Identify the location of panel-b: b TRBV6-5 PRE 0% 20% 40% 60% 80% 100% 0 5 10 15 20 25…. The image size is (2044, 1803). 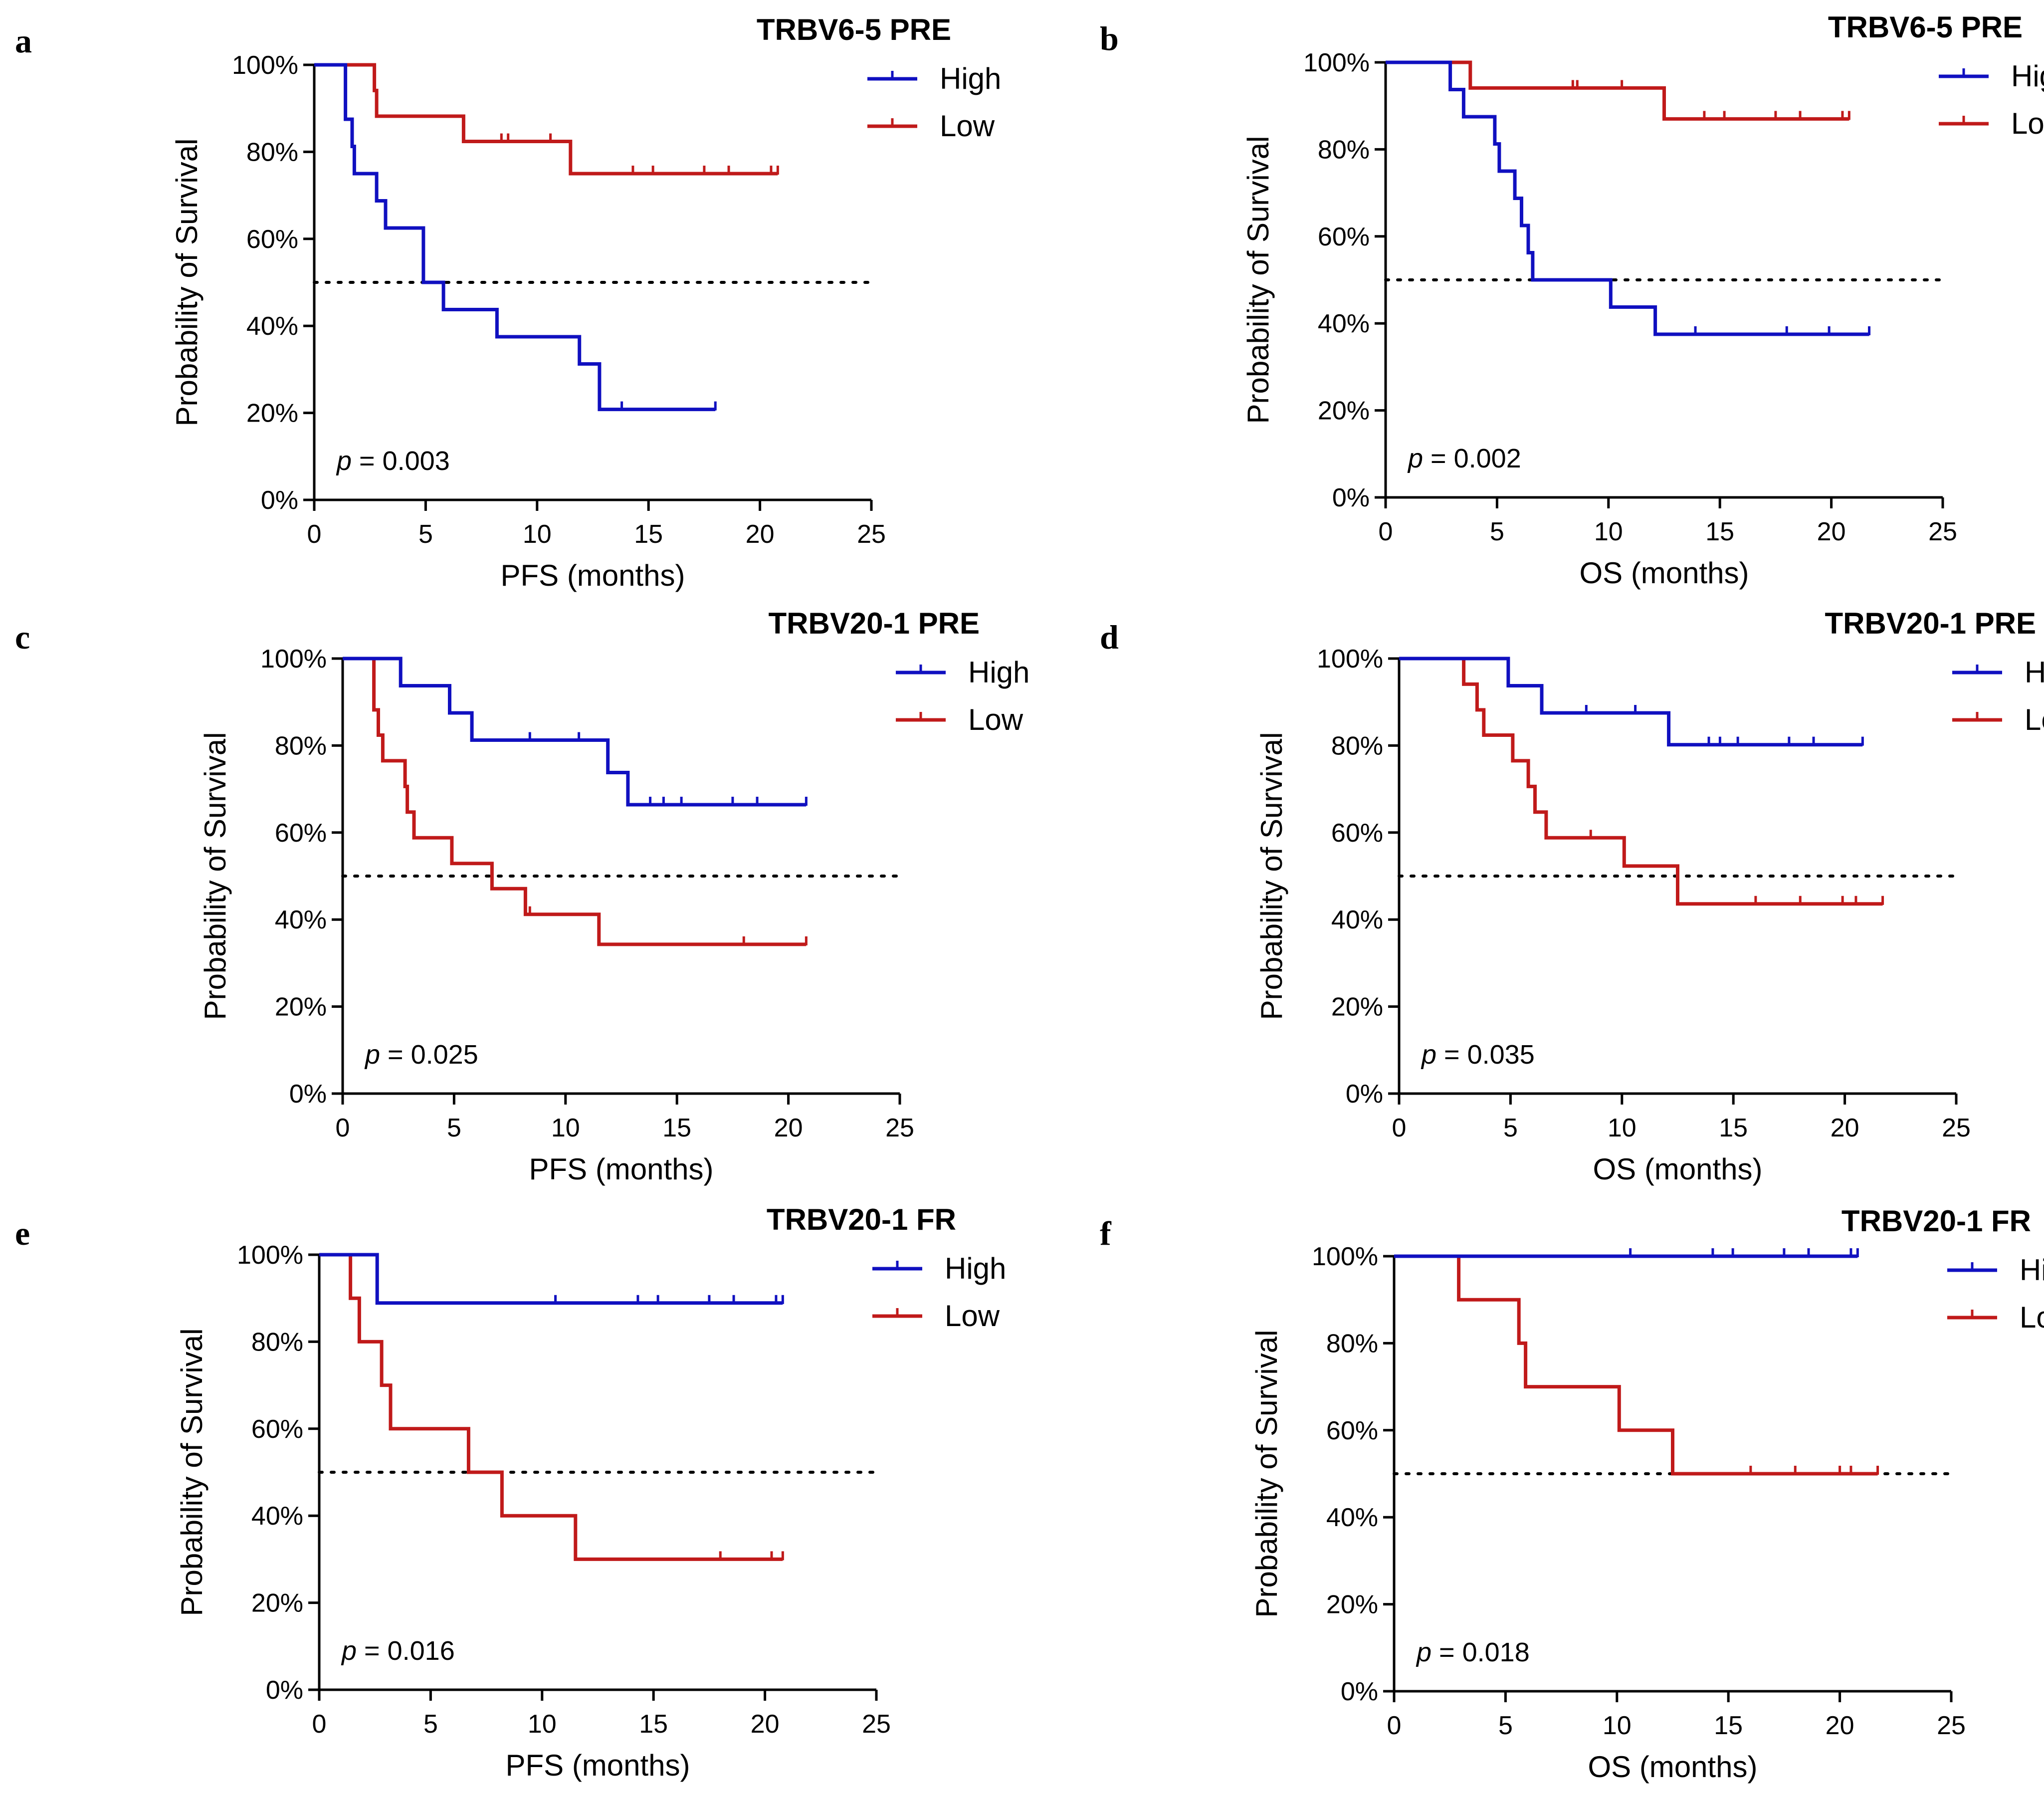
(1572, 300).